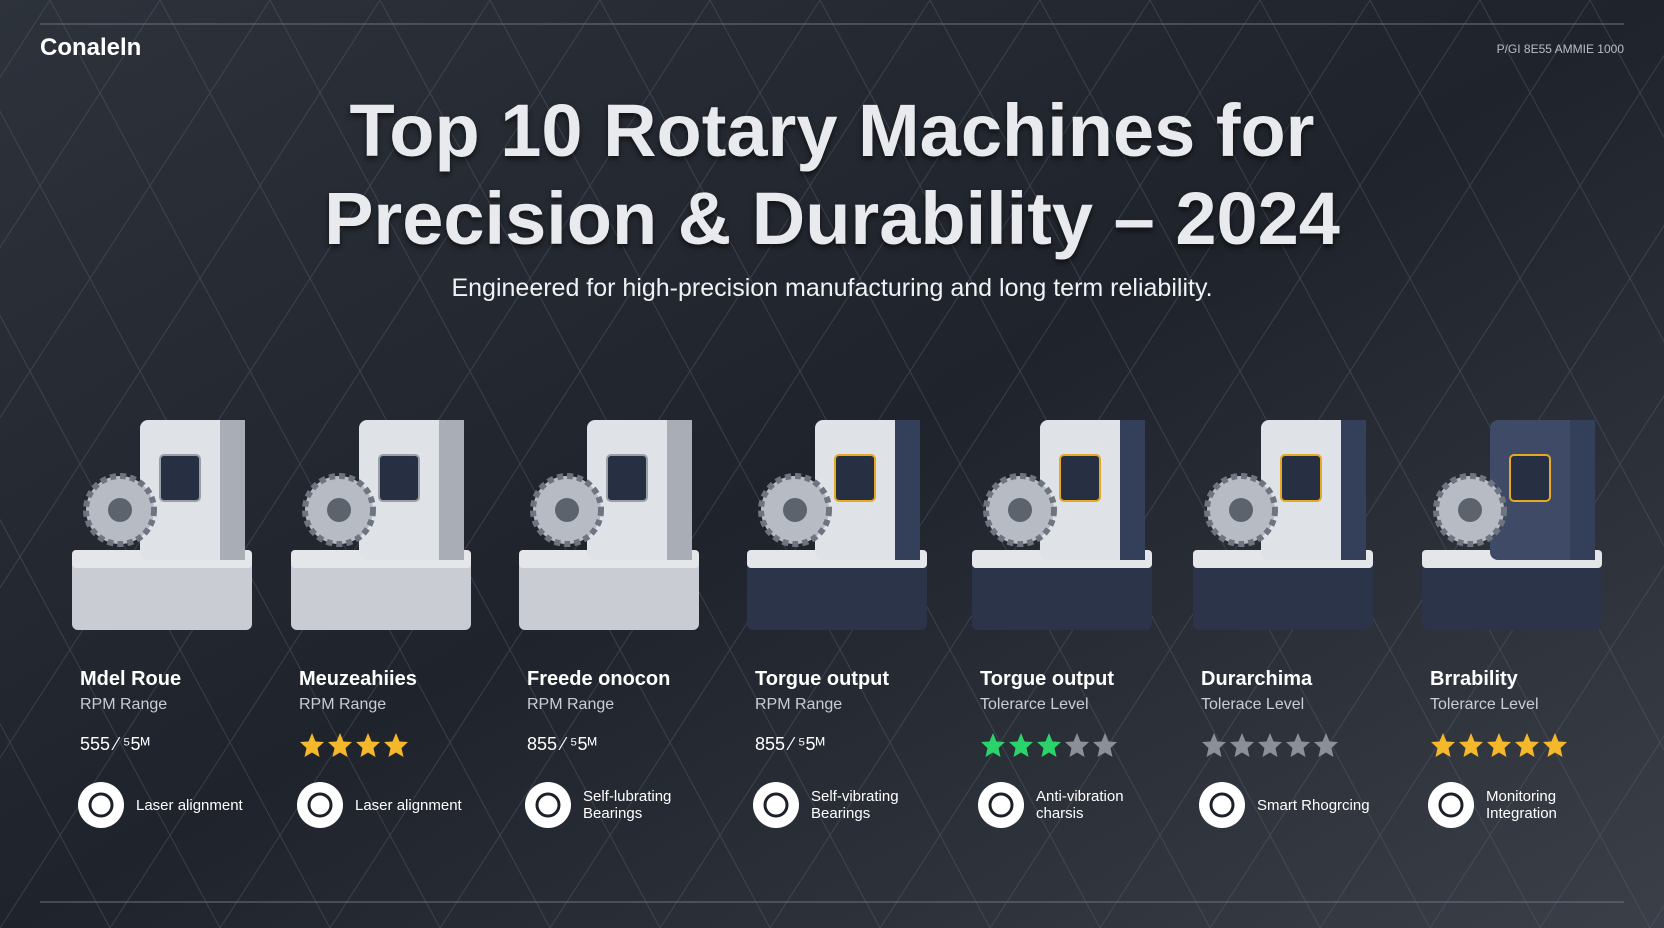  I want to click on feature-text: Monitoring Integration, so click(1521, 805).